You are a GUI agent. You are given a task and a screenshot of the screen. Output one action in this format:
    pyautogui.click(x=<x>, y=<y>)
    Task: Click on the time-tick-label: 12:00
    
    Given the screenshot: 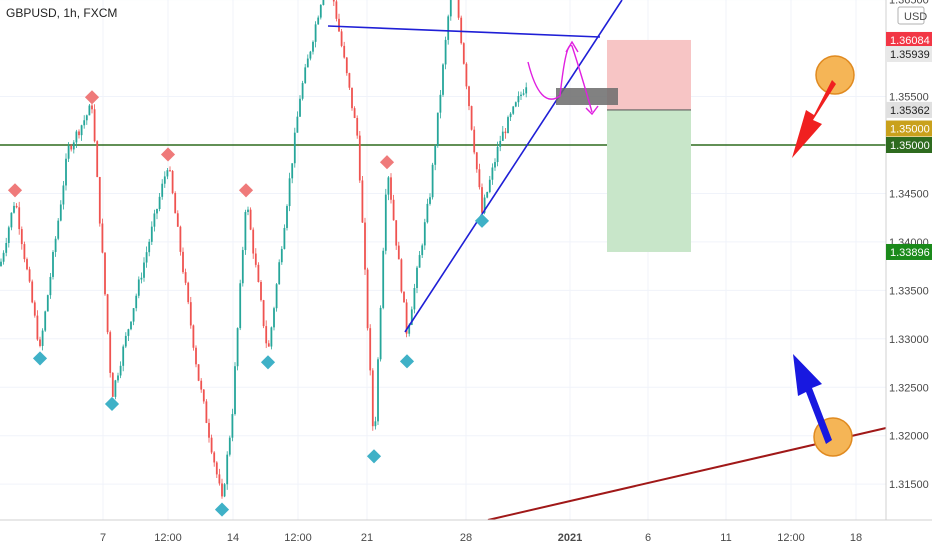 What is the action you would take?
    pyautogui.click(x=791, y=538)
    